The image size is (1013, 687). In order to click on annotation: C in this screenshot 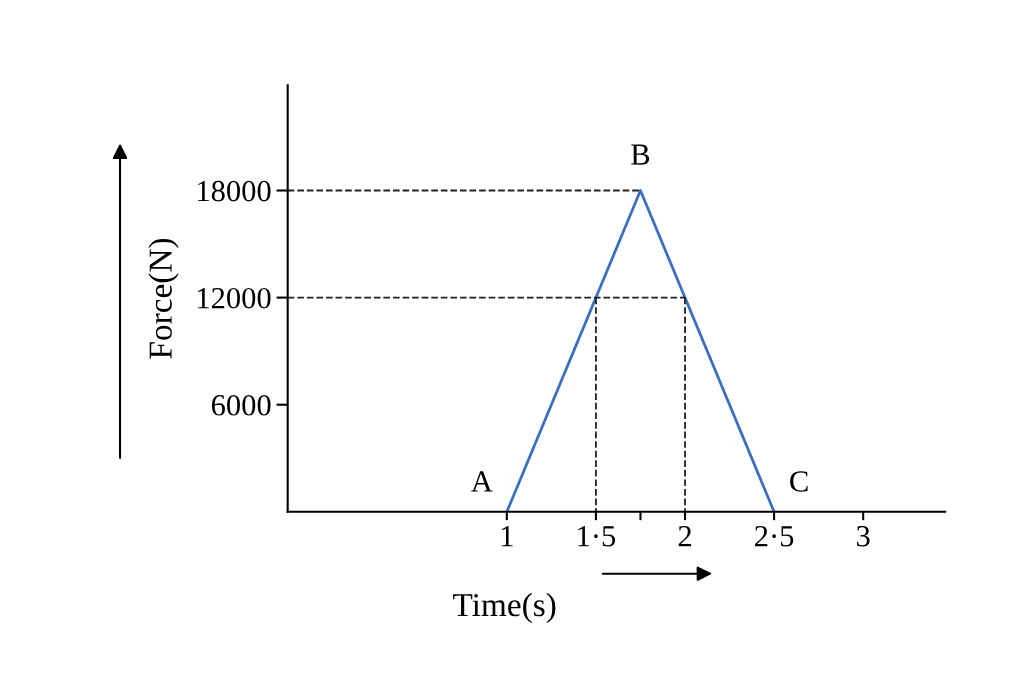, I will do `click(799, 481)`.